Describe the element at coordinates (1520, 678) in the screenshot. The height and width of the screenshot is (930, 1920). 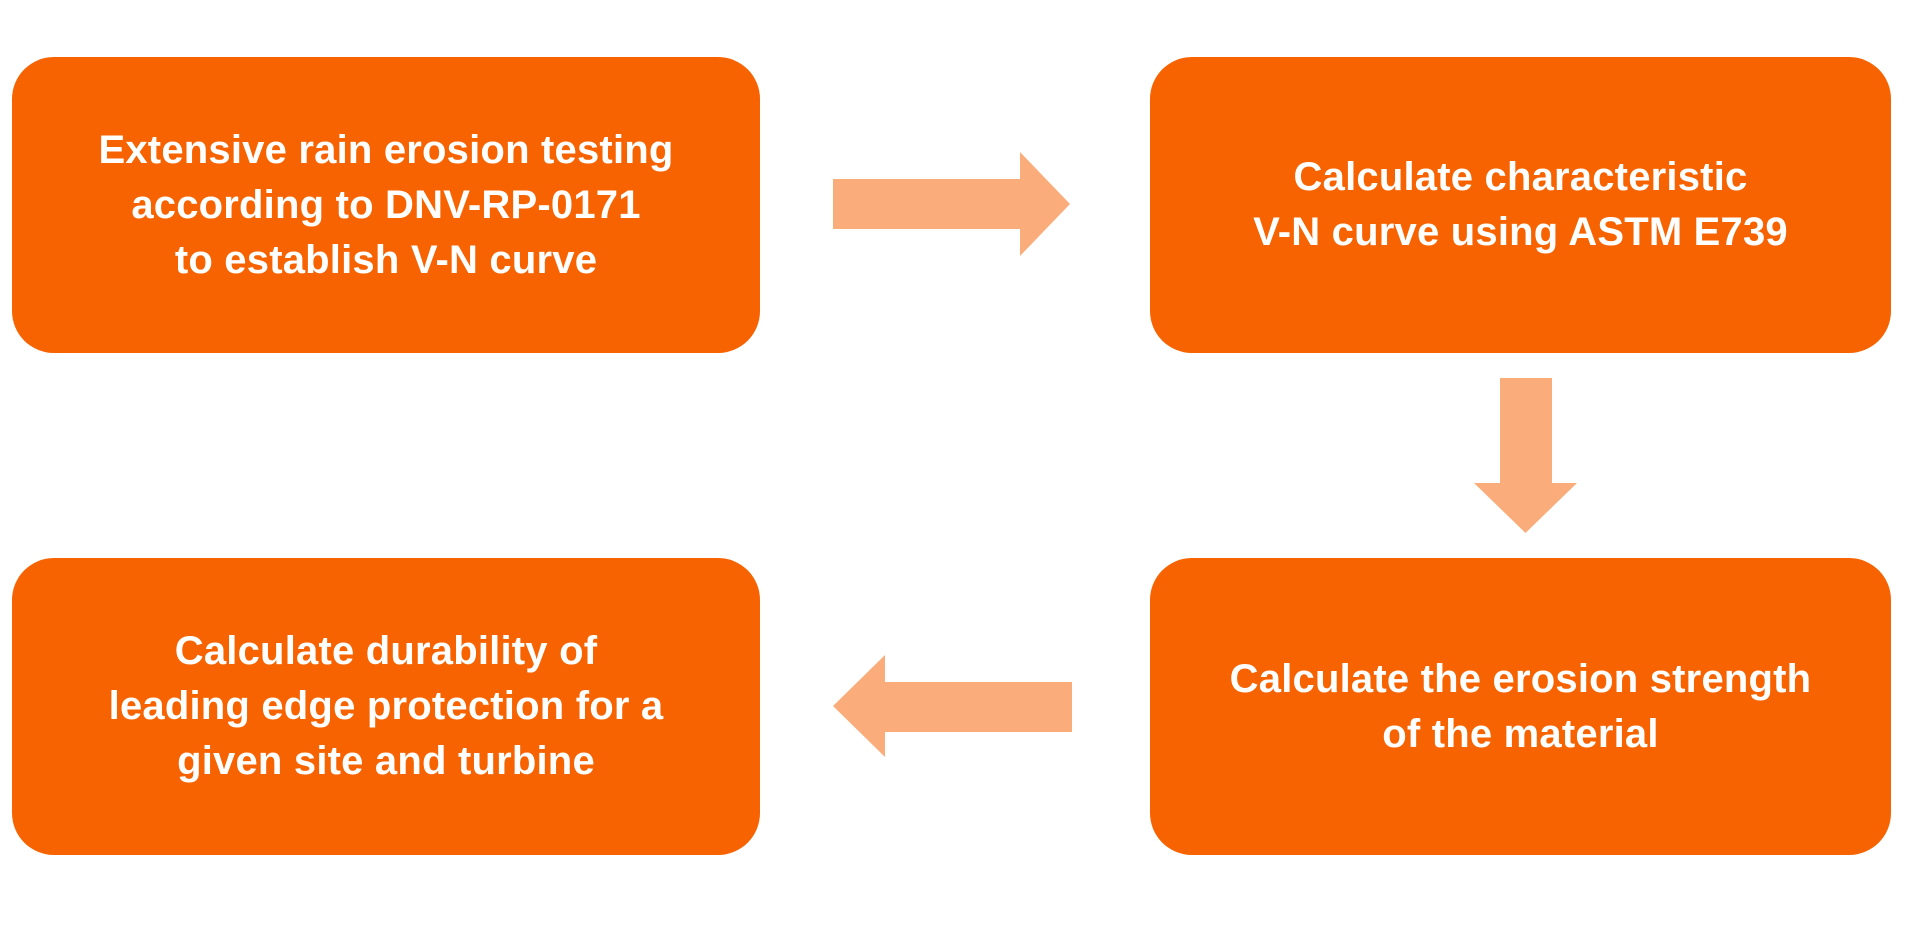
I see `flow-step-3-line-1: Calculate the erosion strength` at that location.